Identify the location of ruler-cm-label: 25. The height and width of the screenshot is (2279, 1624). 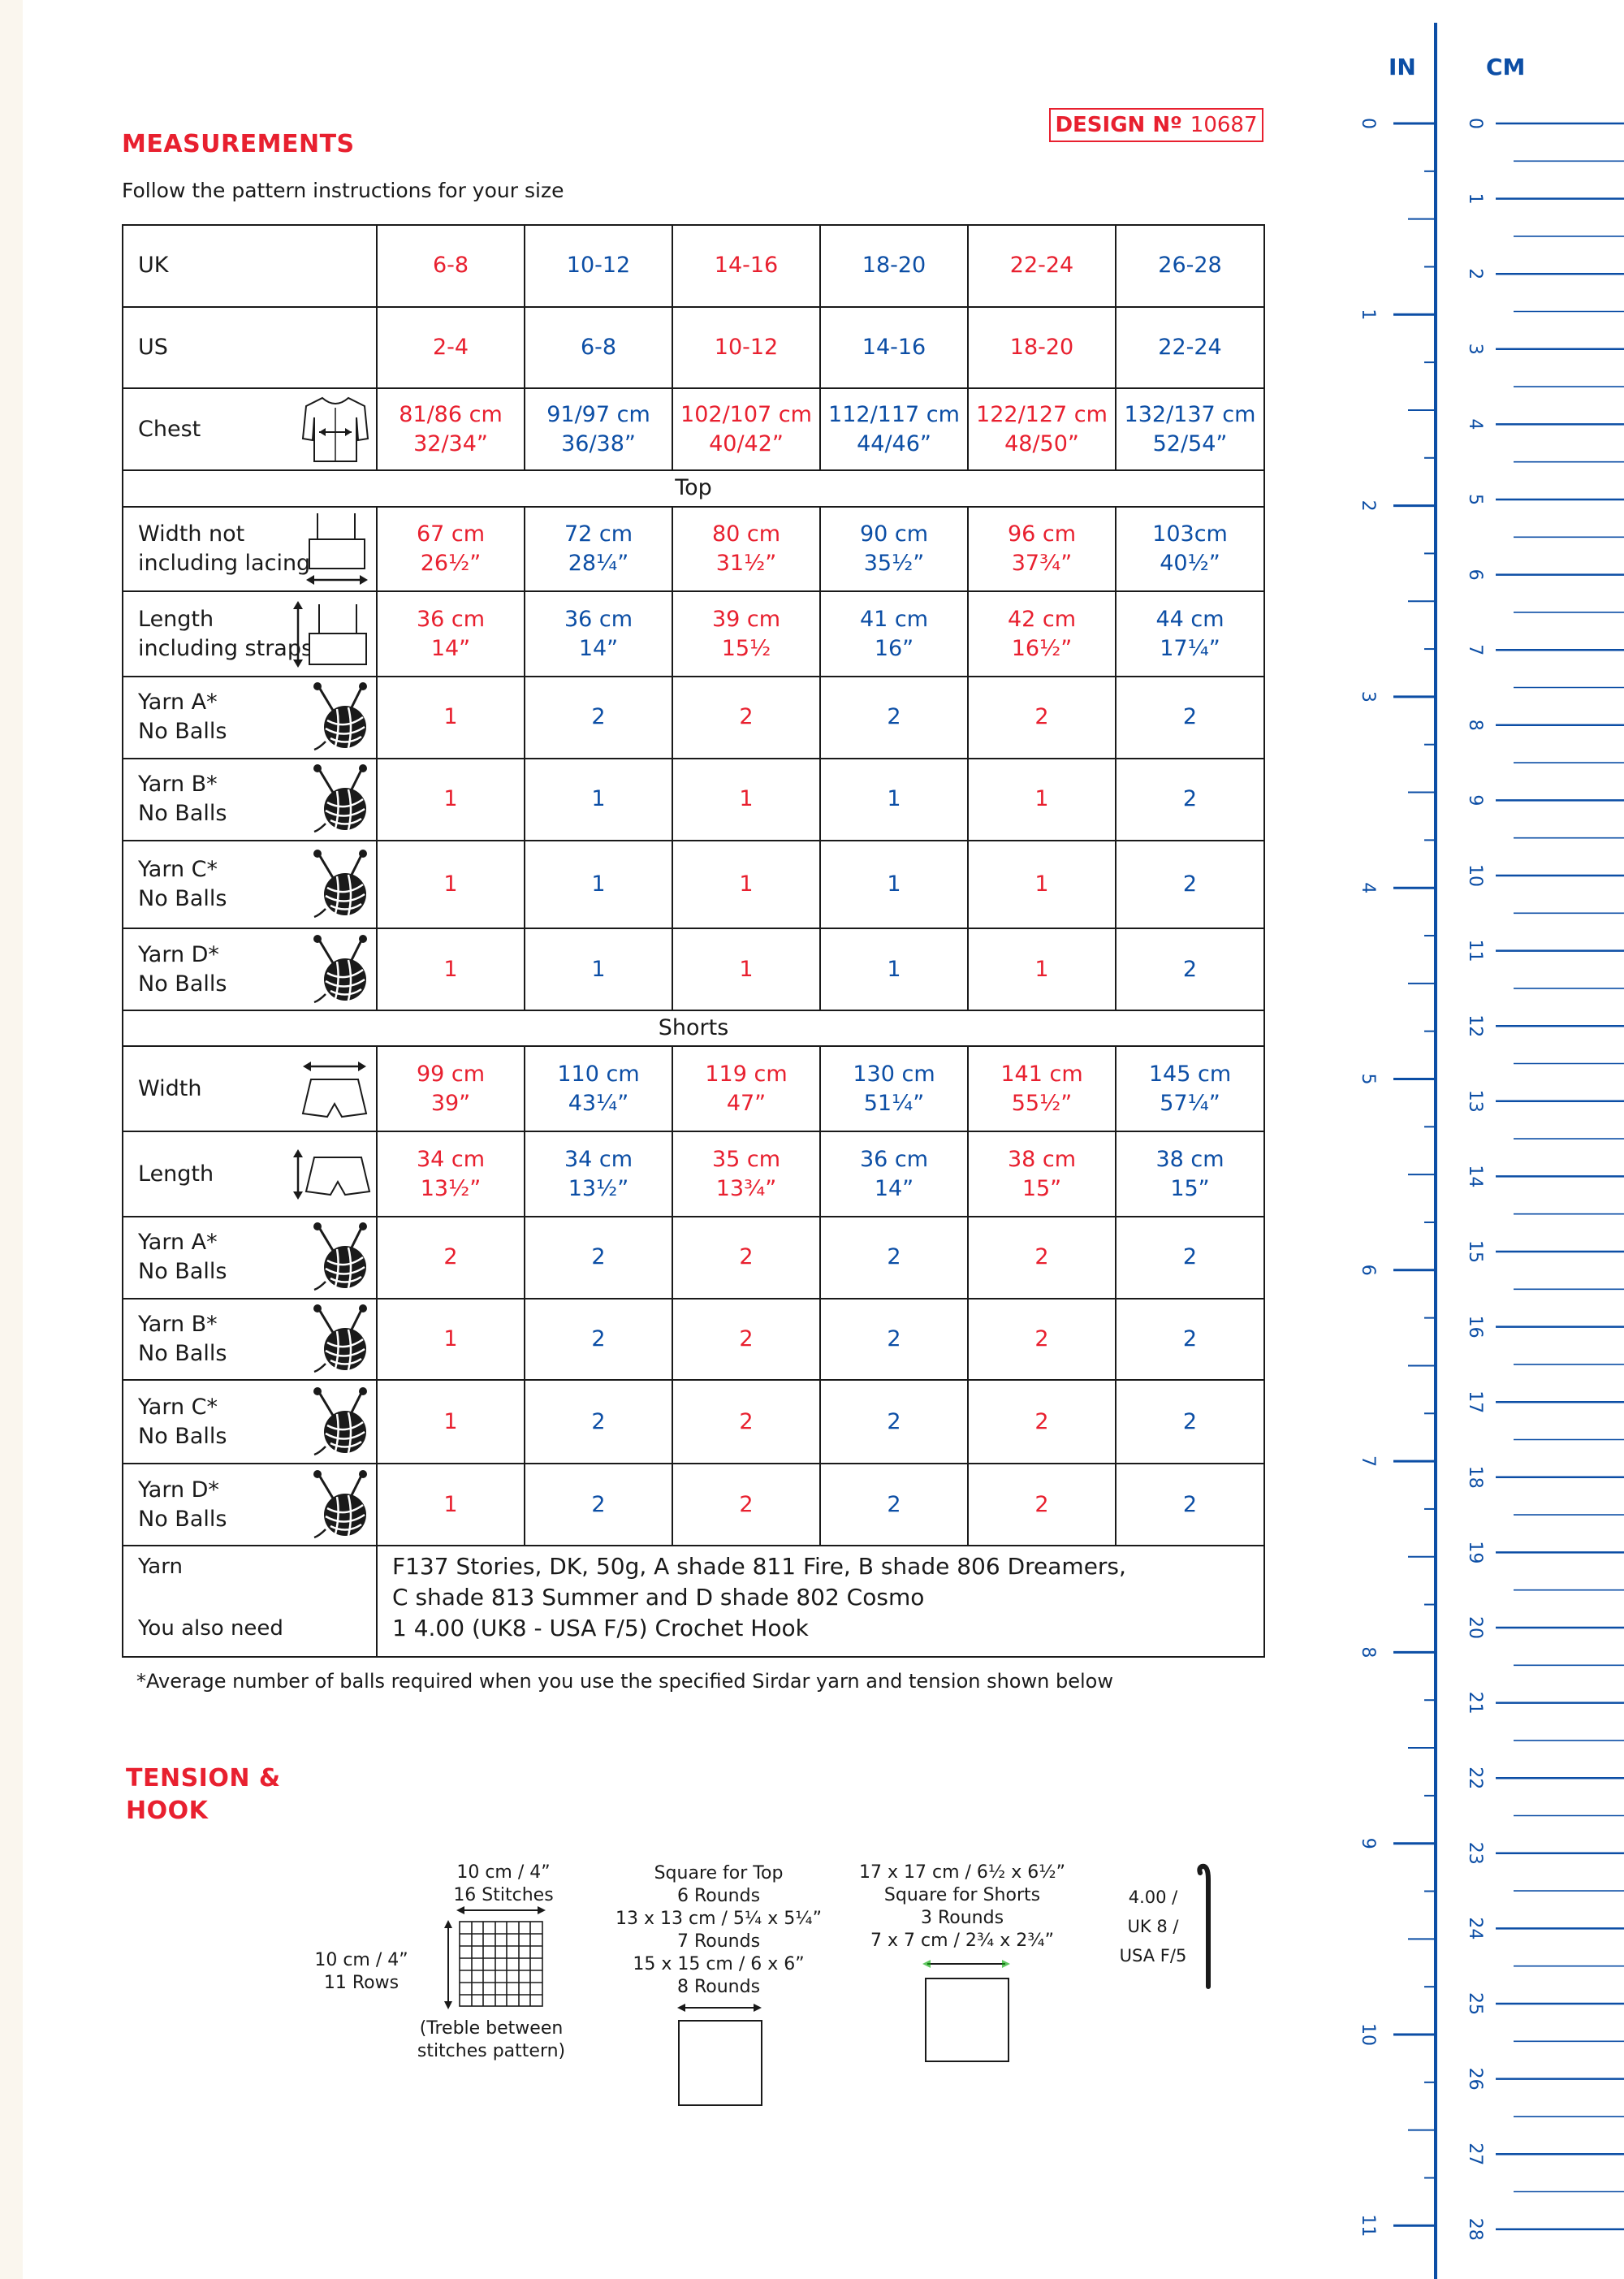
(1475, 2003).